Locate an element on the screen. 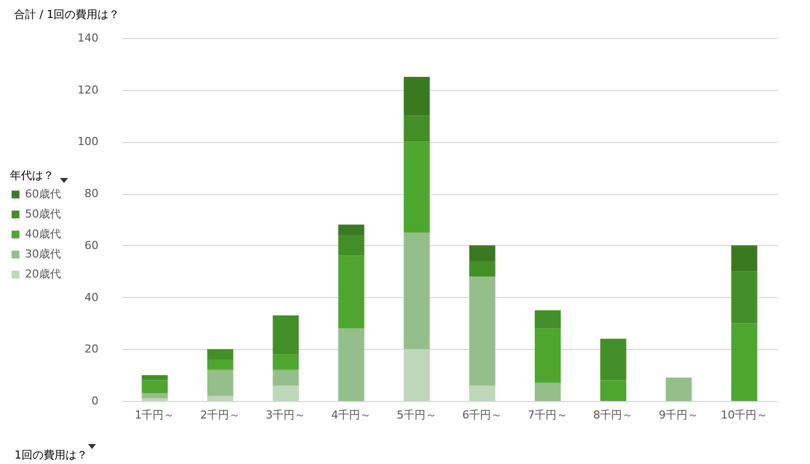 The image size is (810, 464). legend-label: 20歳代 is located at coordinates (43, 274).